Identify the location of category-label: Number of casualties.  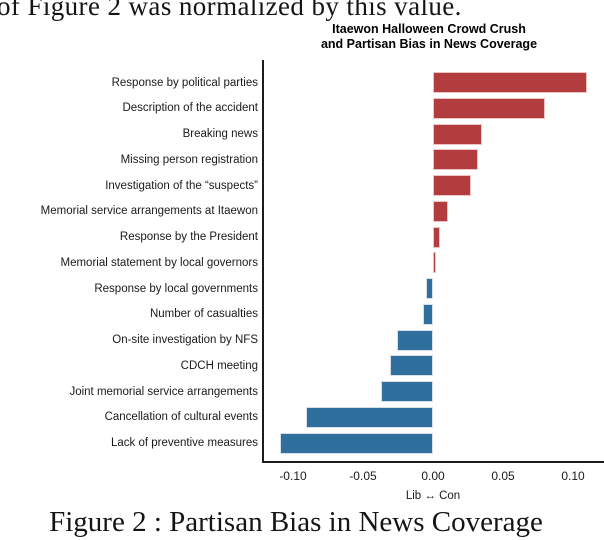
(203, 314).